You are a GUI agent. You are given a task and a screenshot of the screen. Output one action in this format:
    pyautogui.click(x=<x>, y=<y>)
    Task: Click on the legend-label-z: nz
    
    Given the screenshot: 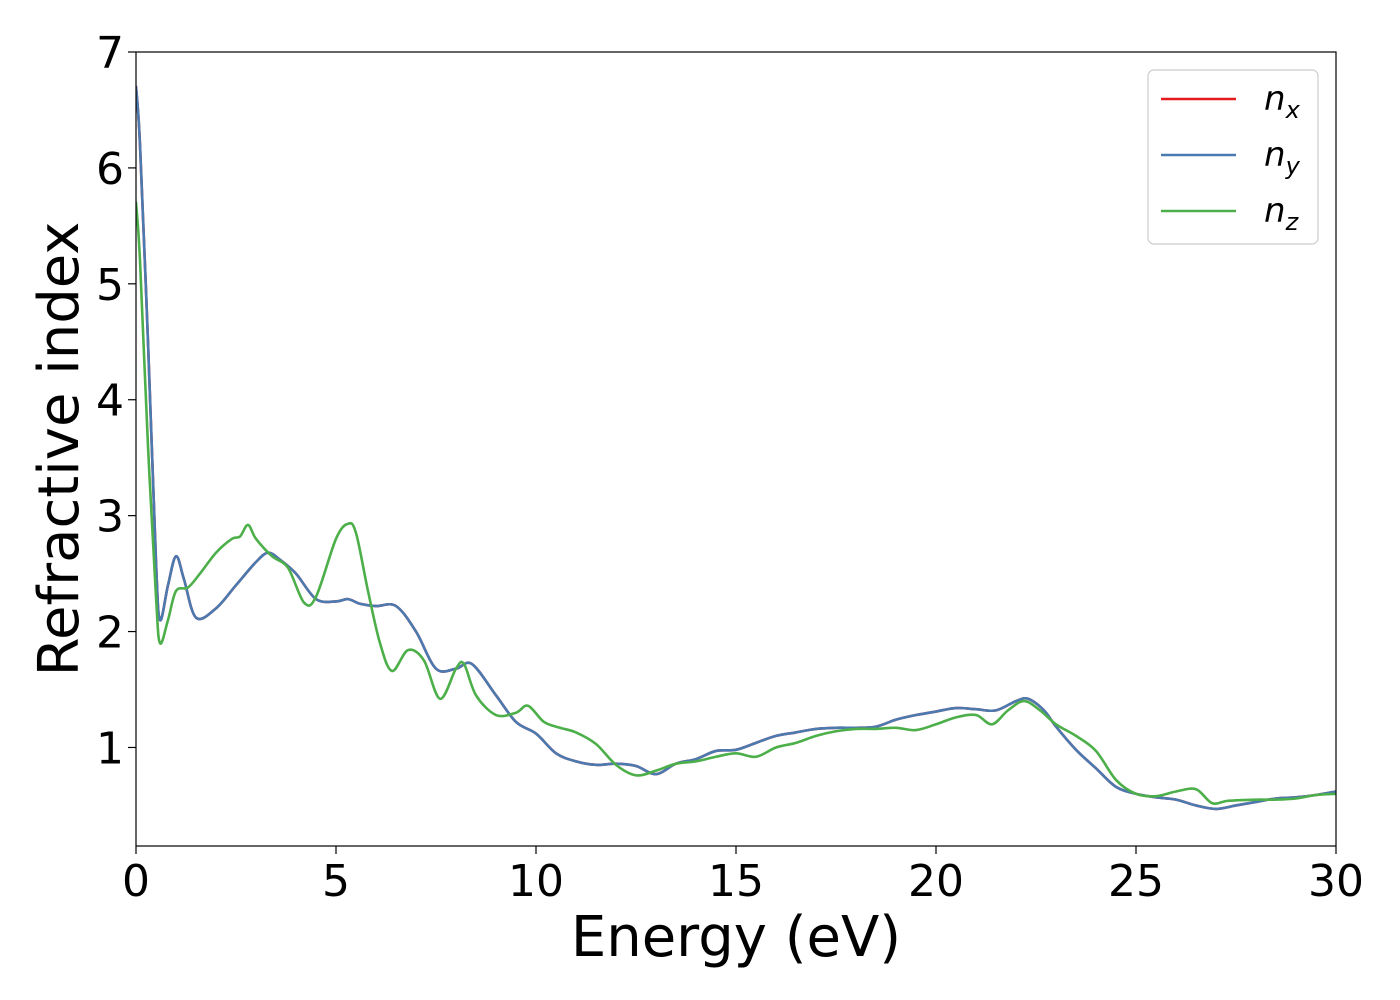 What is the action you would take?
    pyautogui.click(x=1282, y=213)
    